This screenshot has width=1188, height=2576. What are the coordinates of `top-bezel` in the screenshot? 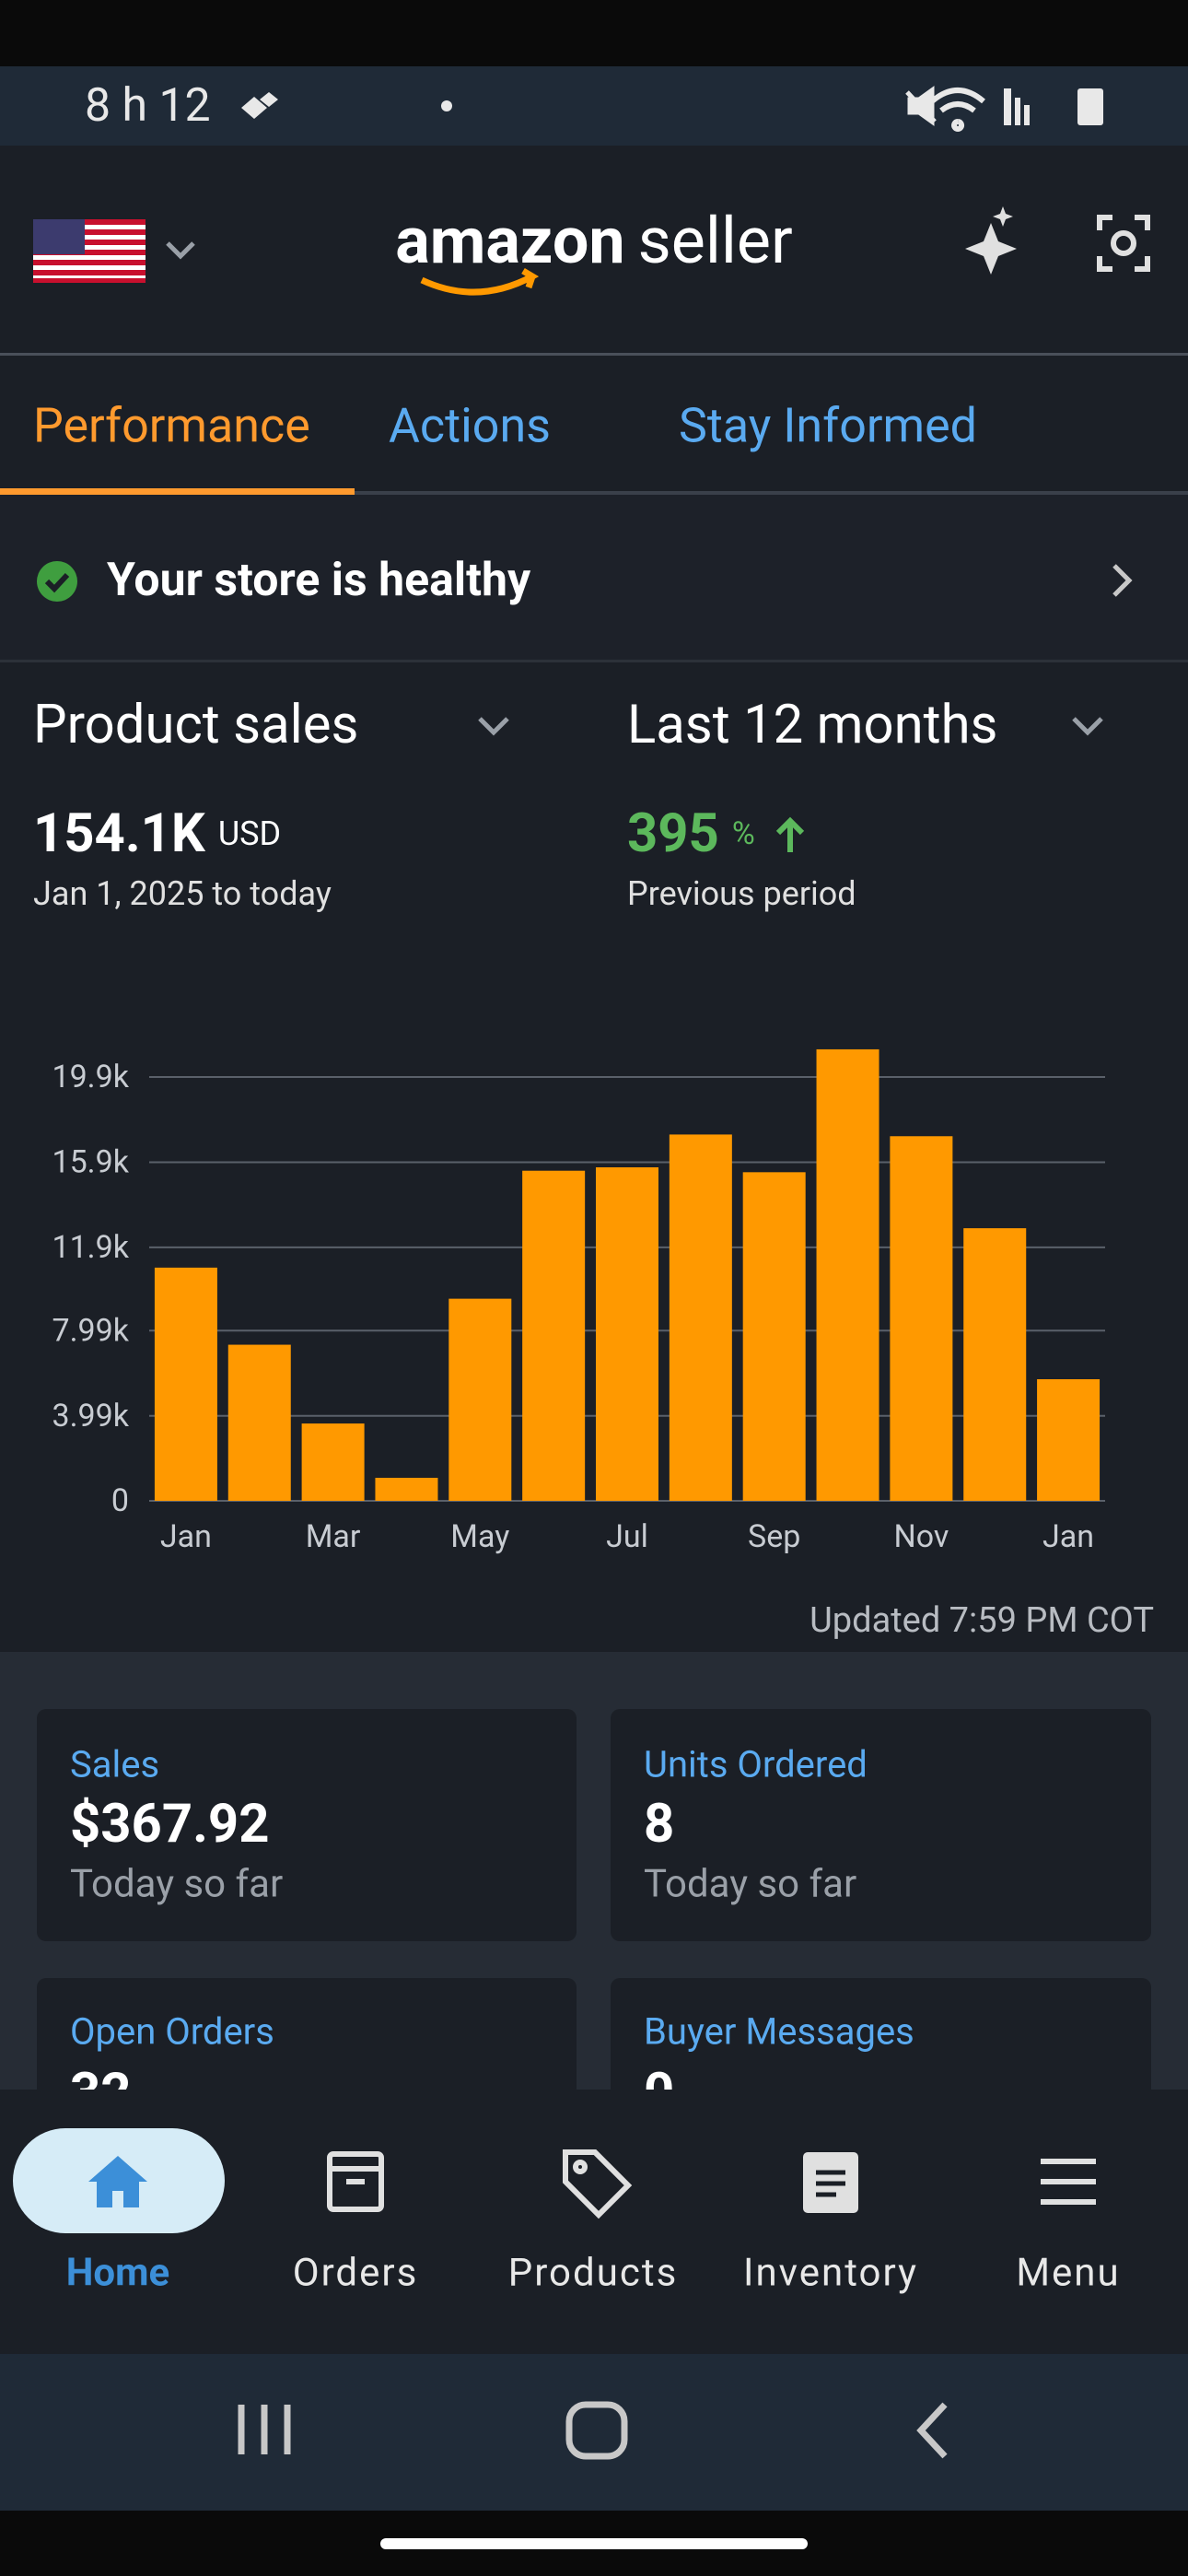 It's located at (594, 33).